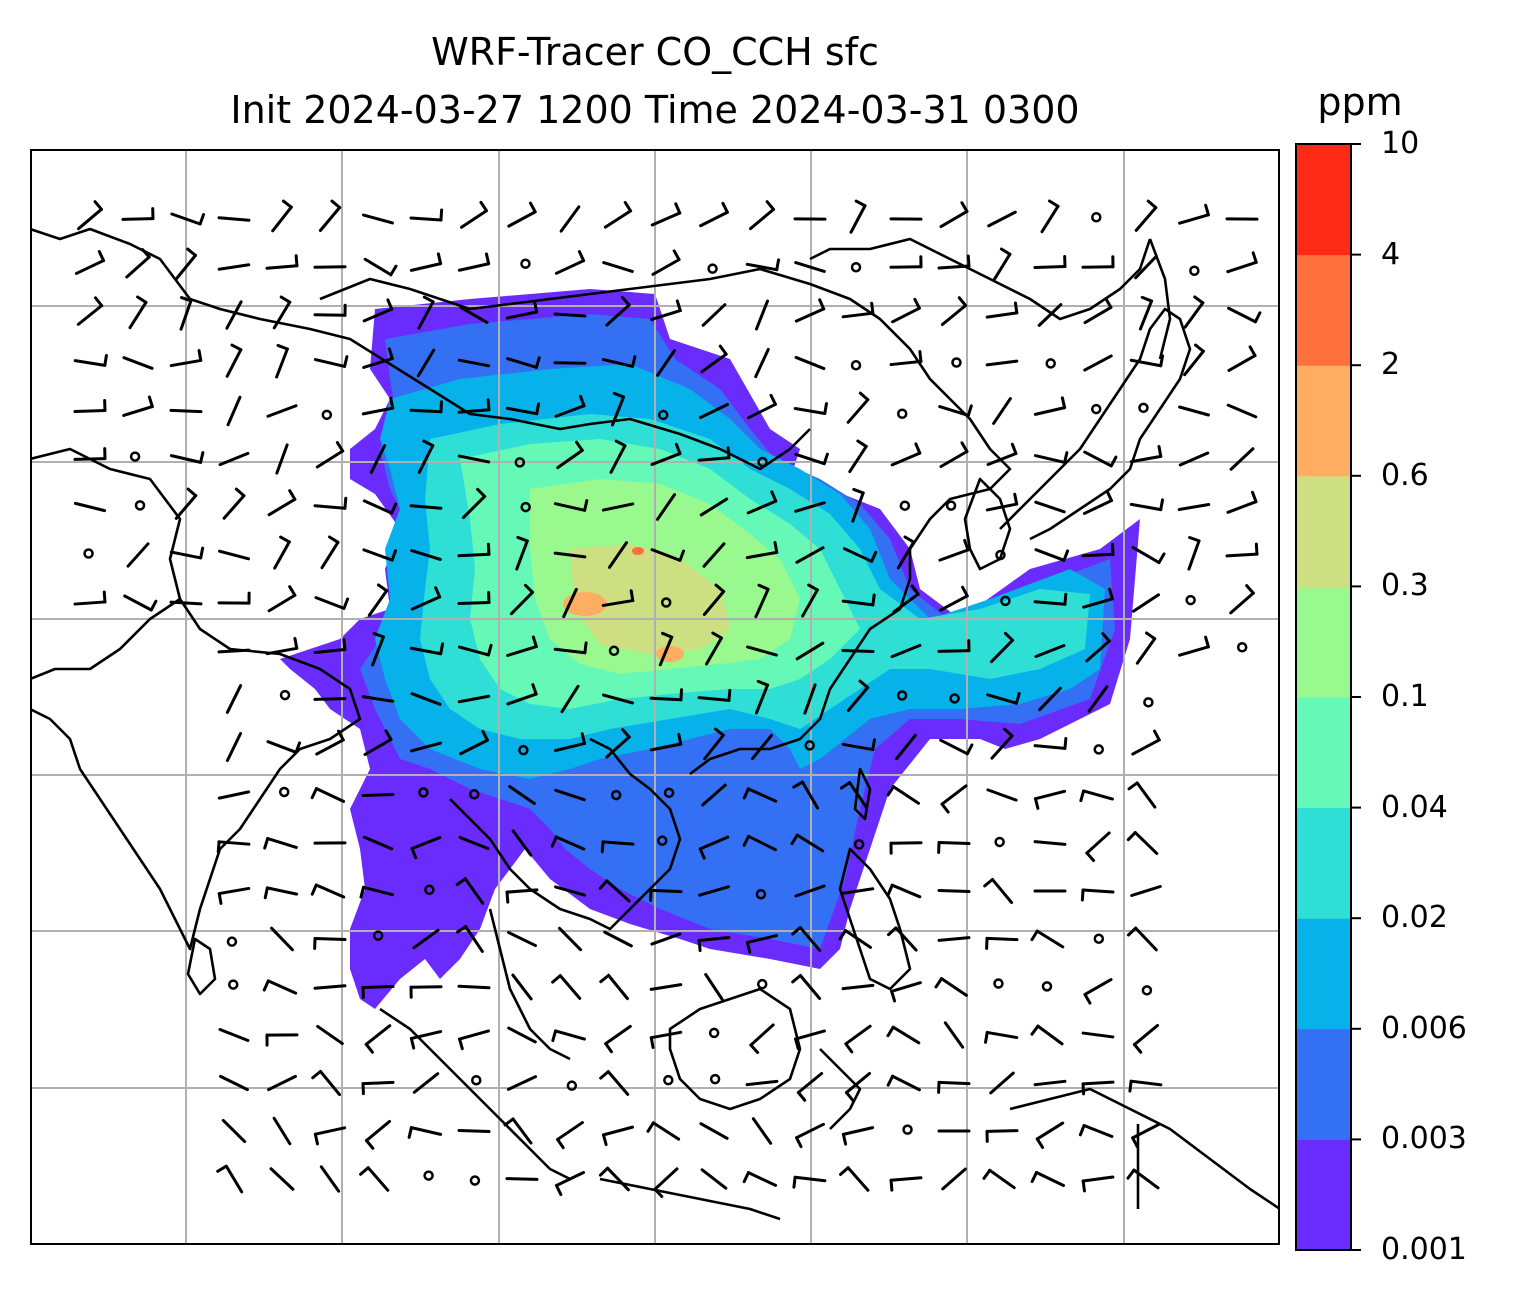 The width and height of the screenshot is (1528, 1306). What do you see at coordinates (1405, 586) in the screenshot?
I see `colorbar-tick-label: 0.3` at bounding box center [1405, 586].